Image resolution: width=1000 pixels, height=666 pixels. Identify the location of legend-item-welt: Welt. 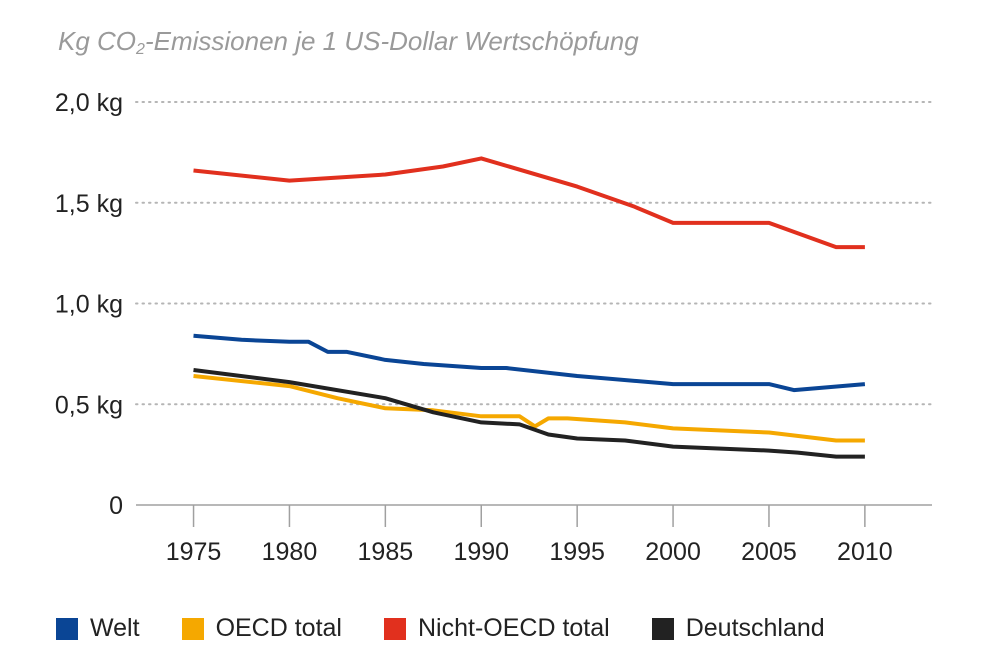
(98, 628).